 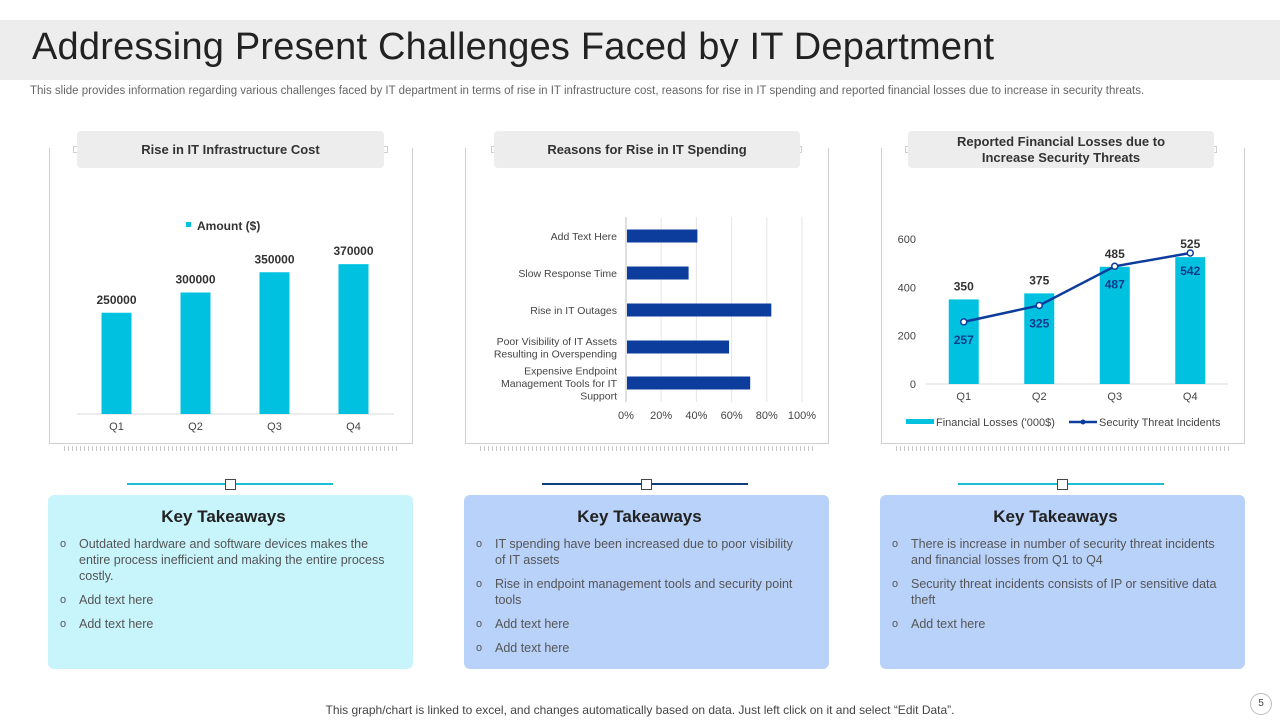 What do you see at coordinates (913, 385) in the screenshot?
I see `y-tick-label: 0` at bounding box center [913, 385].